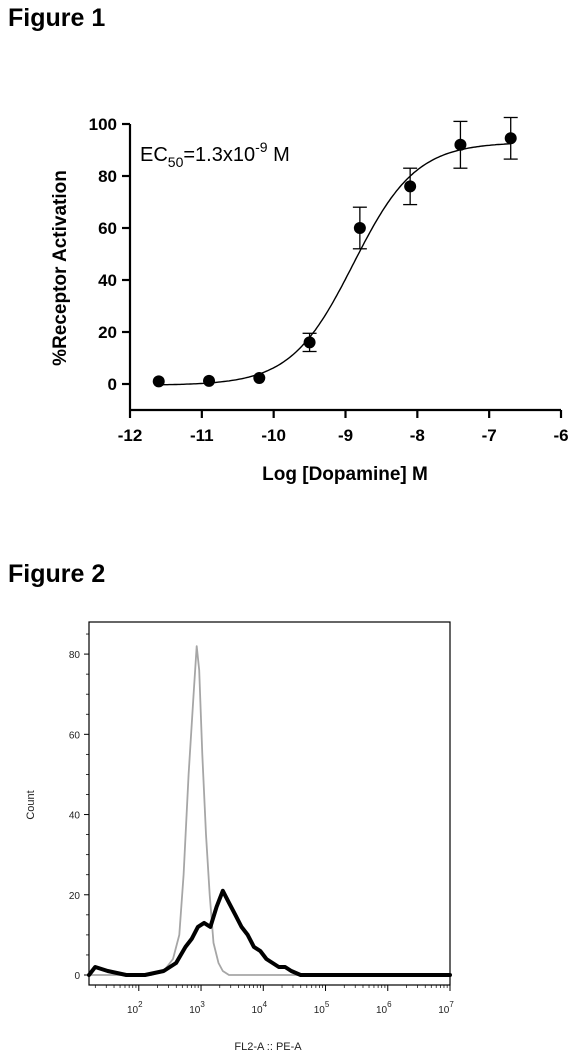 Image resolution: width=580 pixels, height=1062 pixels. Describe the element at coordinates (107, 176) in the screenshot. I see `fig1-y-tick-label: 80` at that location.